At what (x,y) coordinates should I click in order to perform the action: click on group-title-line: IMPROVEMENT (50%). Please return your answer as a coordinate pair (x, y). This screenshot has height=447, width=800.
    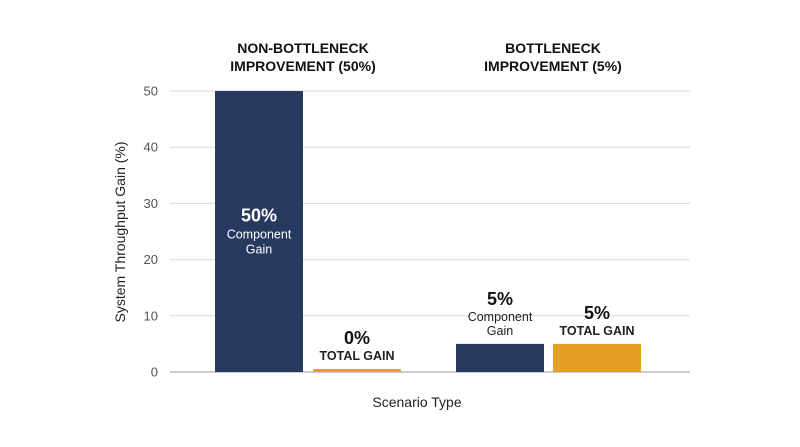
    Looking at the image, I should click on (302, 66).